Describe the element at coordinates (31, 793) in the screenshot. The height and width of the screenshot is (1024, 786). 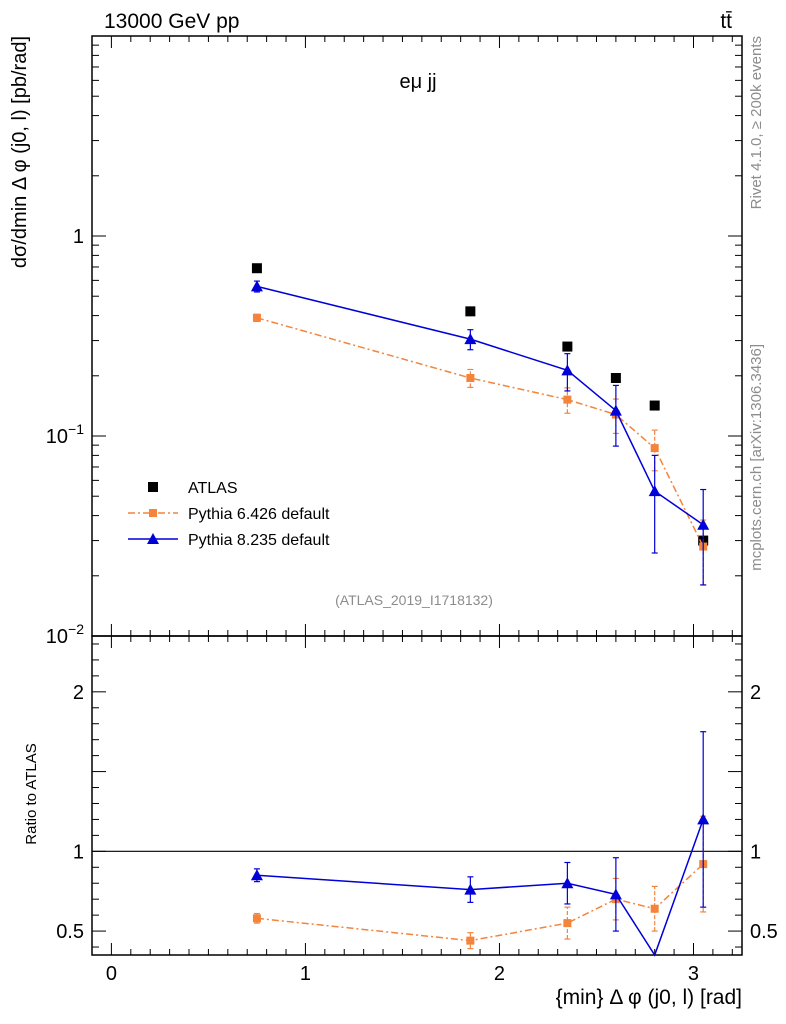
I see `y-axis-label-ratio: Ratio to ATLAS` at that location.